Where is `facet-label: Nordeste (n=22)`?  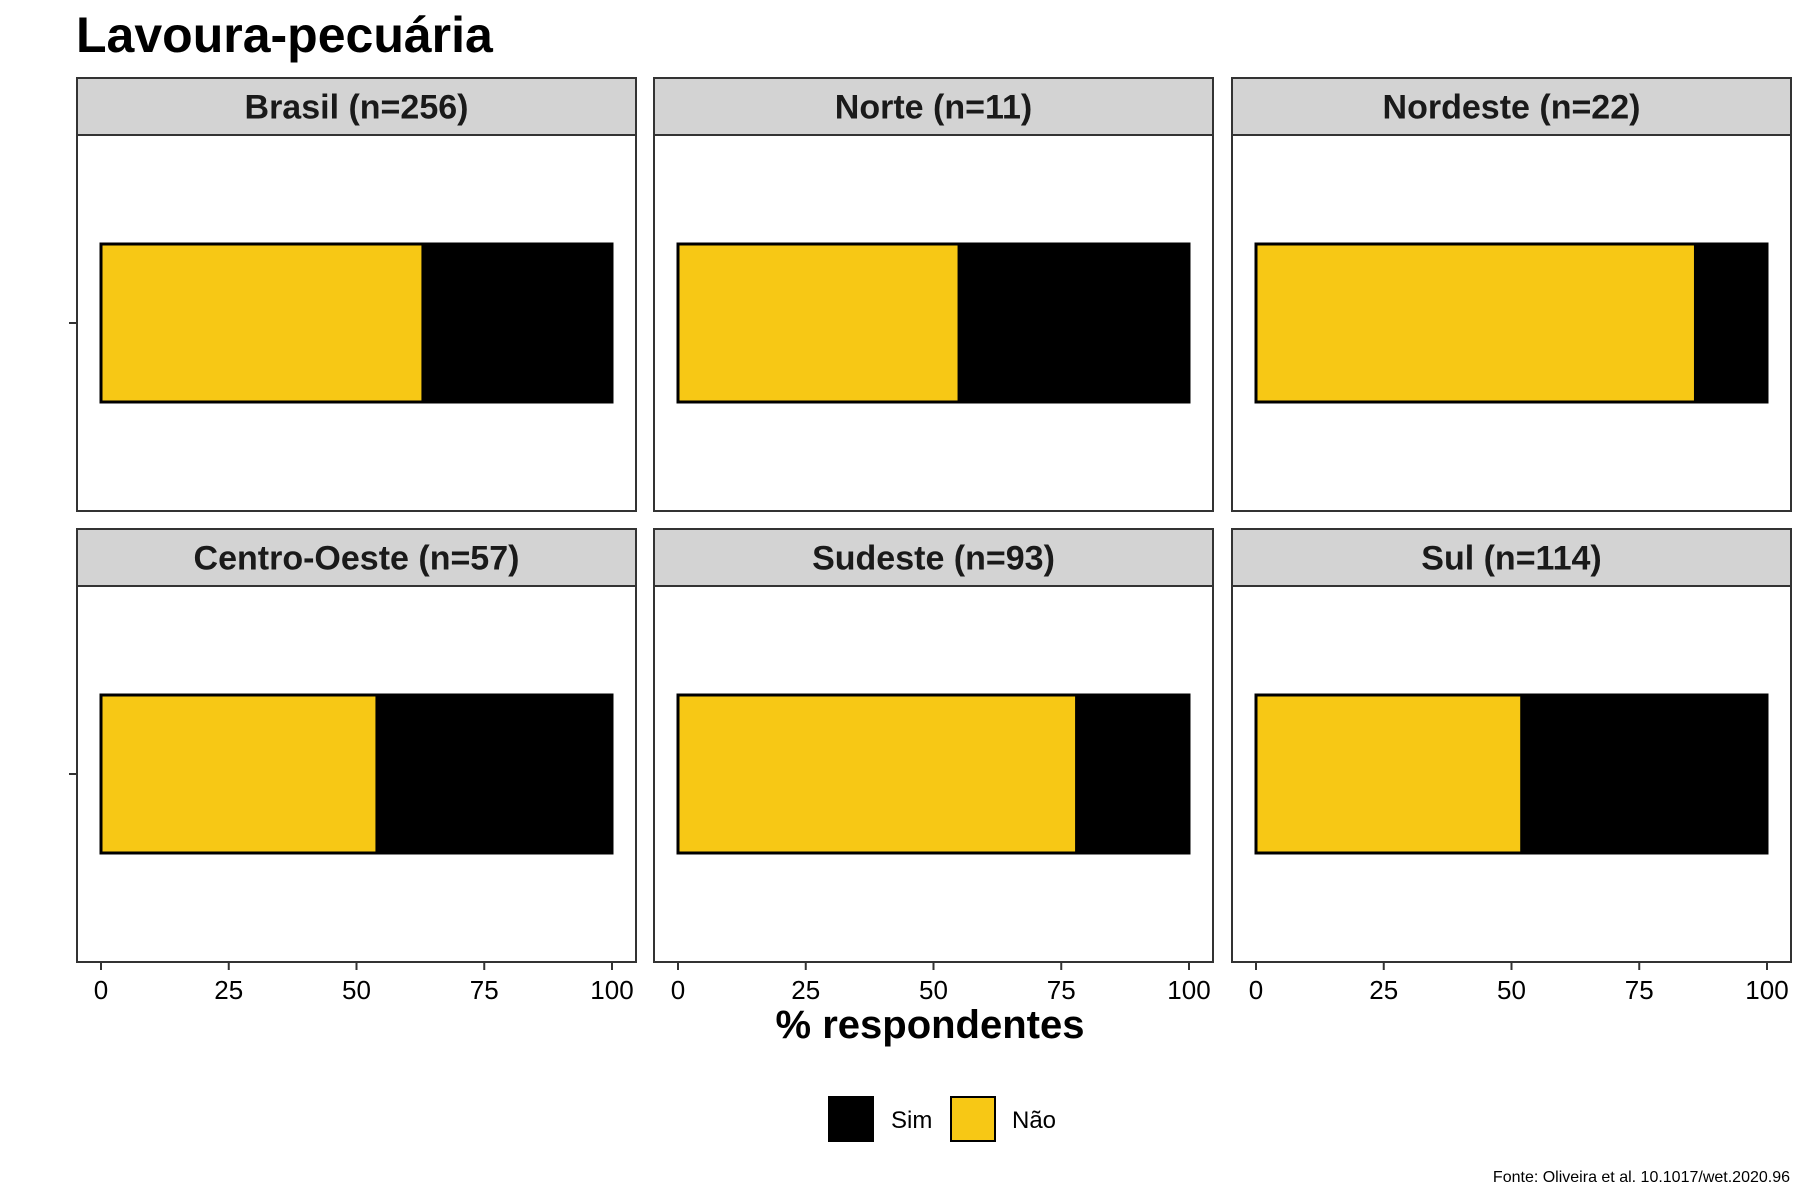
facet-label: Nordeste (n=22) is located at coordinates (1512, 108).